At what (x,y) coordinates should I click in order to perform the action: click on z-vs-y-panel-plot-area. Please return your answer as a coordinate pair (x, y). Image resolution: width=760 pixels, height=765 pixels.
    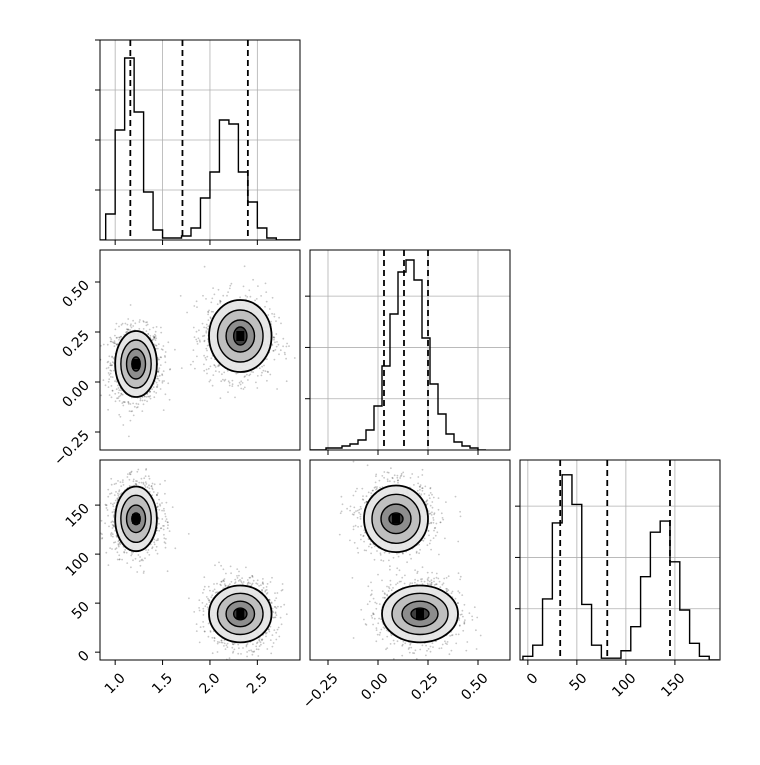
    Looking at the image, I should click on (410, 559).